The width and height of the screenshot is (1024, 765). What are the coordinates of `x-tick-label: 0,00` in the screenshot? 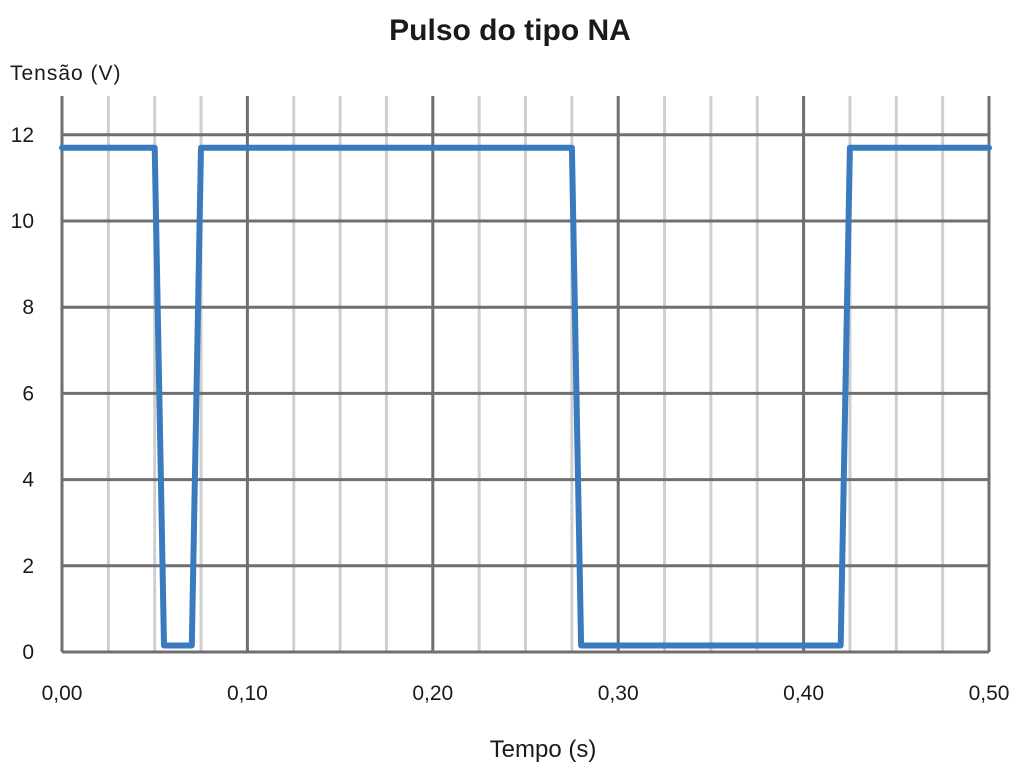 It's located at (62, 693).